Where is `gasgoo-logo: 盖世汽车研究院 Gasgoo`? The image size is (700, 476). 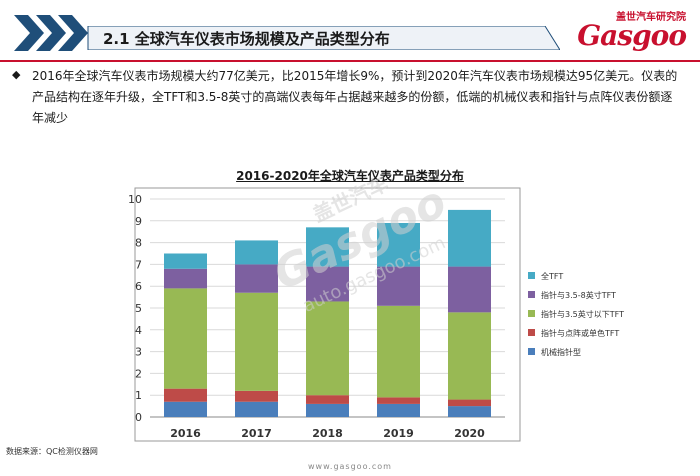
gasgoo-logo: 盖世汽车研究院 Gasgoo is located at coordinates (626, 31).